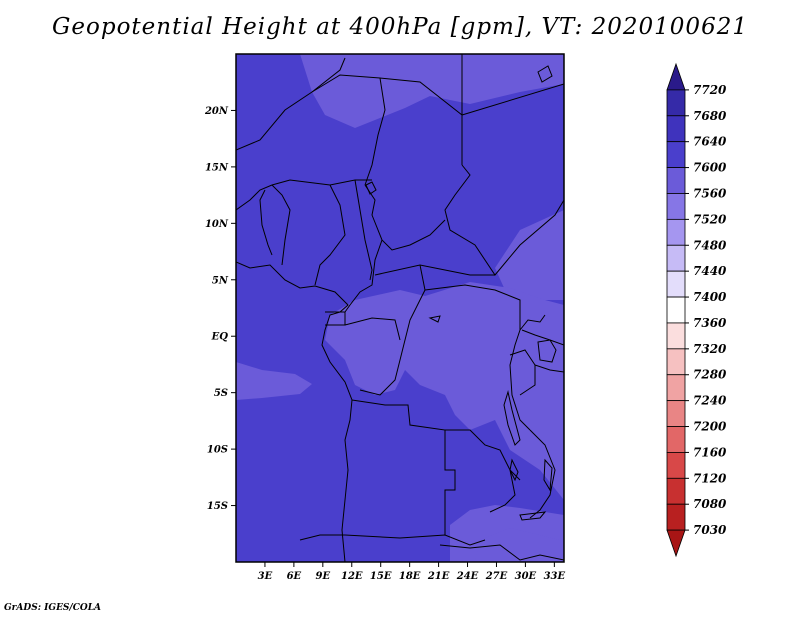 The width and height of the screenshot is (800, 618). What do you see at coordinates (217, 450) in the screenshot?
I see `lat-tick-label: 10S` at bounding box center [217, 450].